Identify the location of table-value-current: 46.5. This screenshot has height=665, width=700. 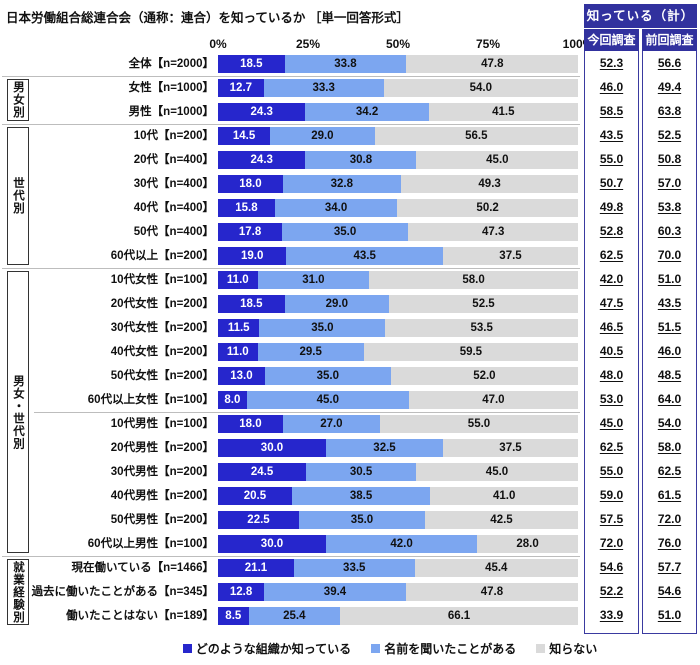
(611, 327).